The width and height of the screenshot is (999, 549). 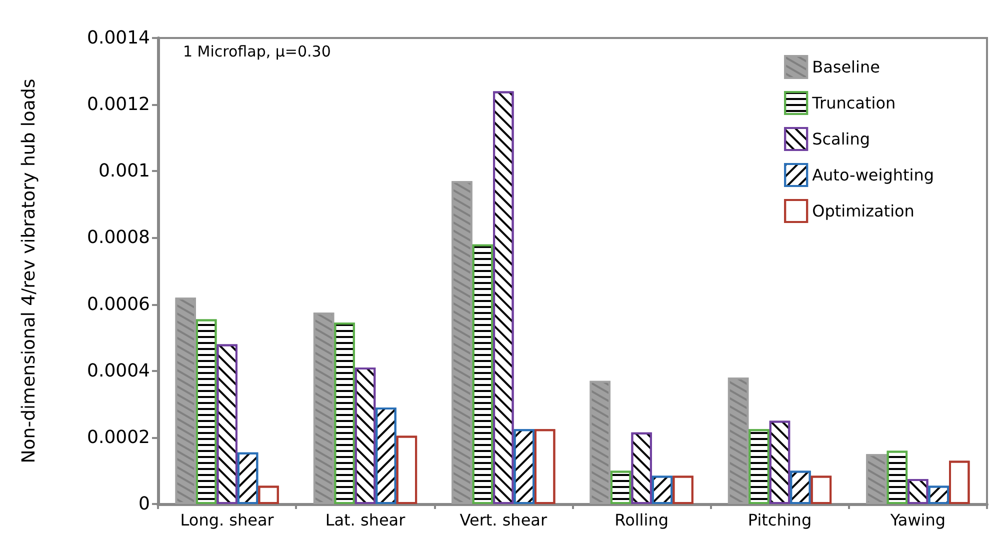 What do you see at coordinates (118, 105) in the screenshot?
I see `y-tick-label: 0.0012` at bounding box center [118, 105].